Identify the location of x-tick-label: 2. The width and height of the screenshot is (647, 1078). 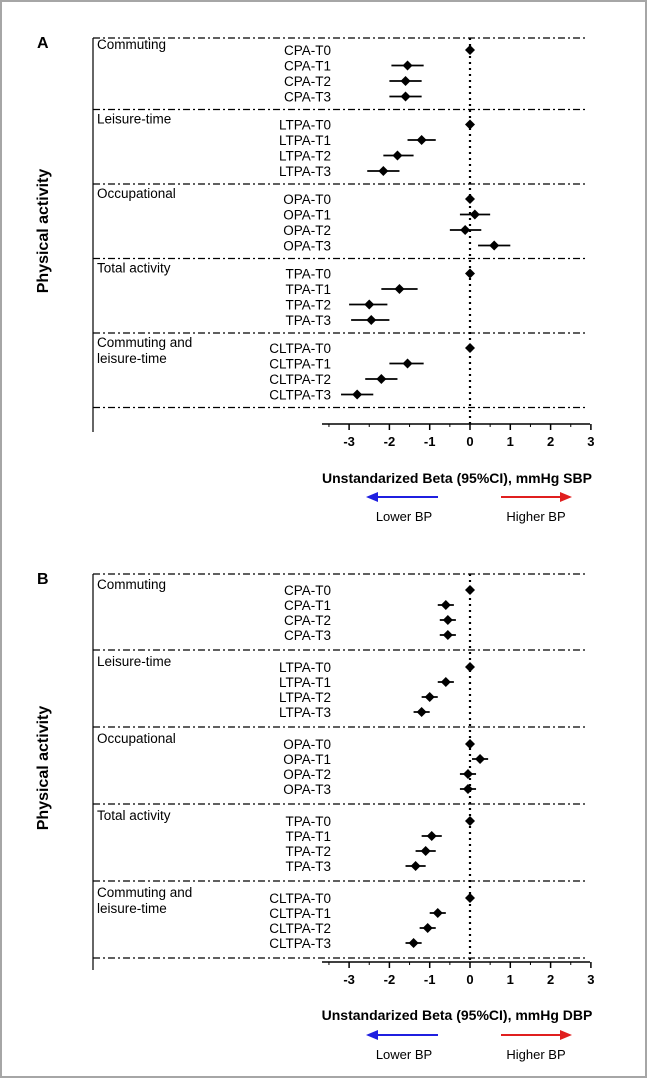
(550, 441).